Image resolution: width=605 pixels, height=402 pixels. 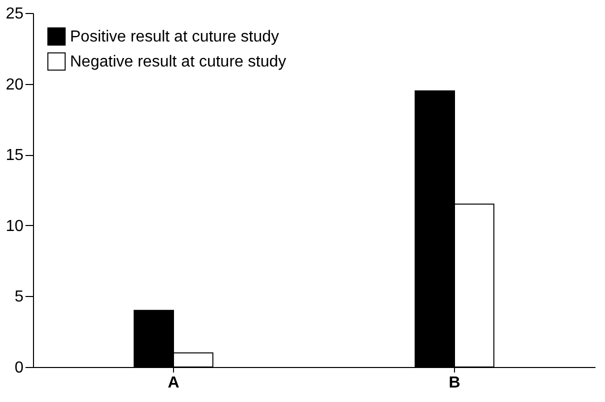 What do you see at coordinates (19, 297) in the screenshot?
I see `y-tick-label: 5` at bounding box center [19, 297].